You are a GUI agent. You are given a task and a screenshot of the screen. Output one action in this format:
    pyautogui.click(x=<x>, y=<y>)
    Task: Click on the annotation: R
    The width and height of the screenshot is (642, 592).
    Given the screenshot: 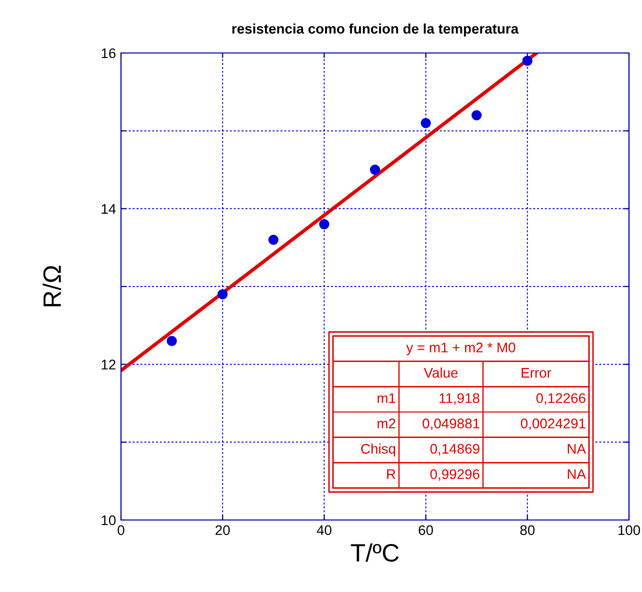 What is the action you would take?
    pyautogui.click(x=391, y=474)
    